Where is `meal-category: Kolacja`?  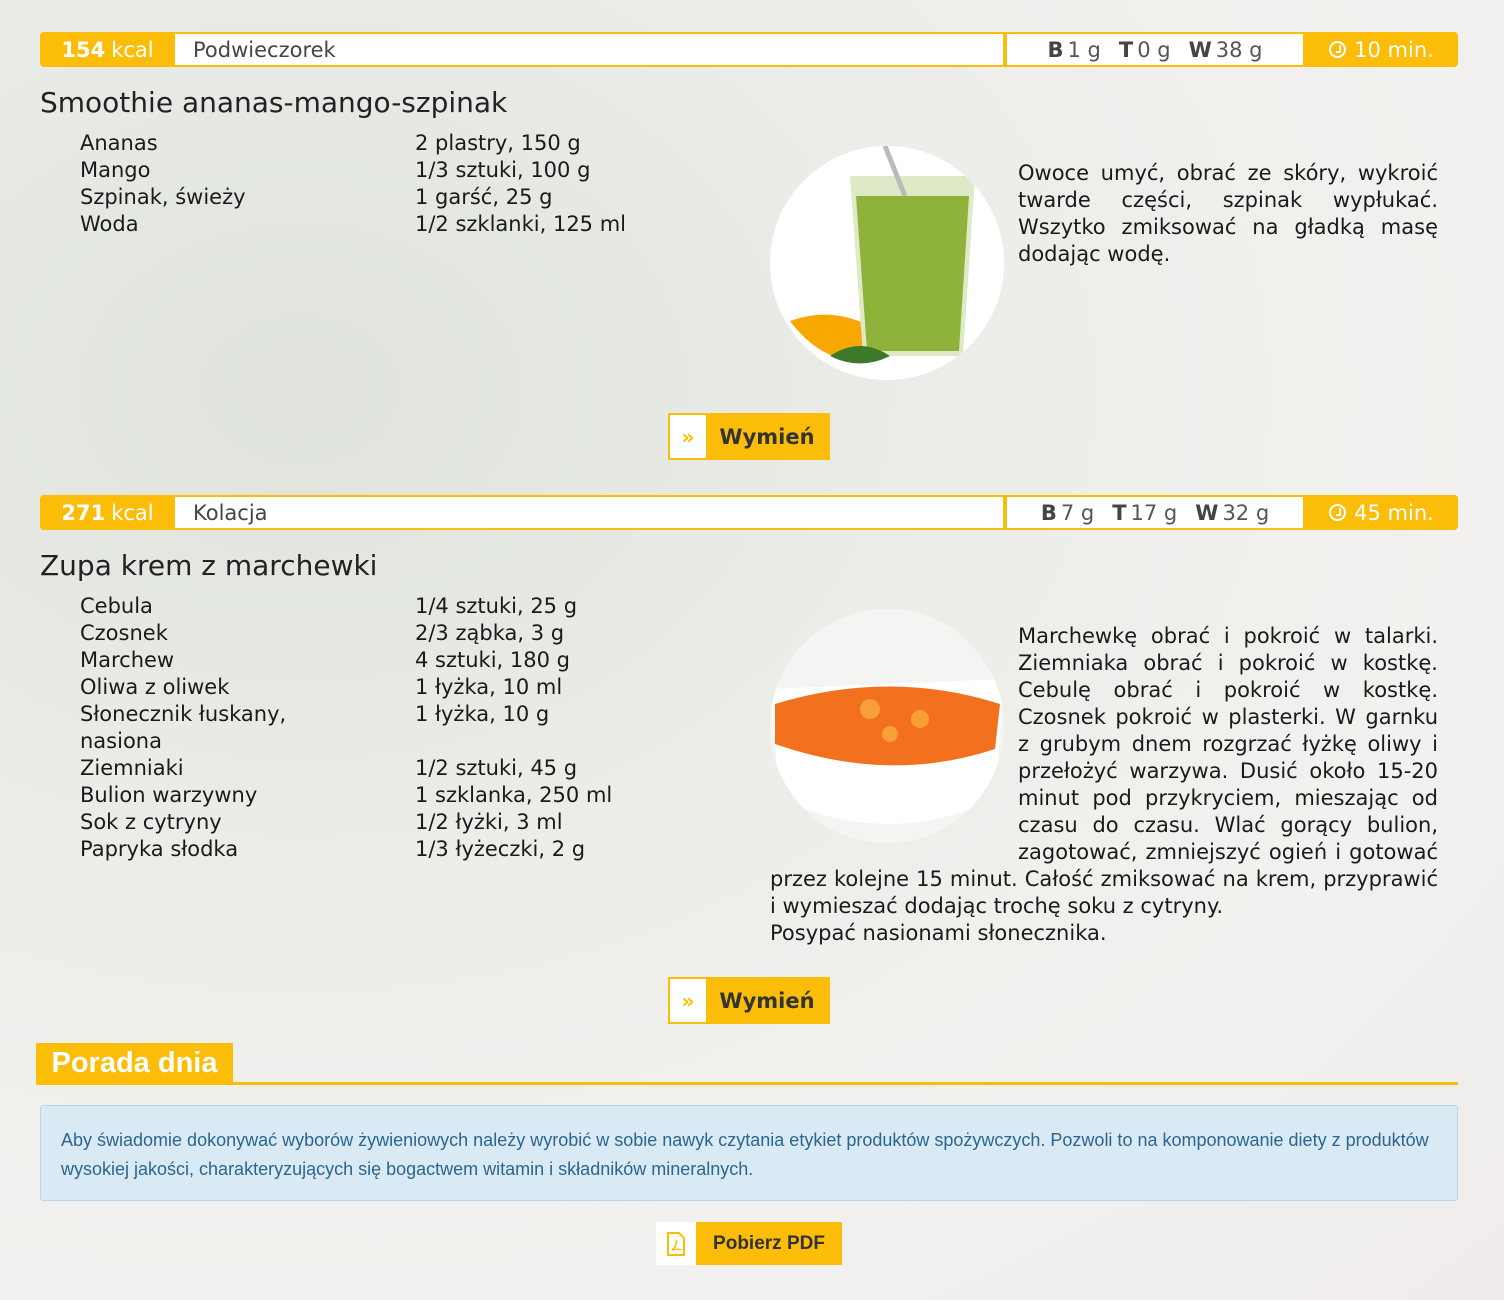
meal-category: Kolacja is located at coordinates (590, 512).